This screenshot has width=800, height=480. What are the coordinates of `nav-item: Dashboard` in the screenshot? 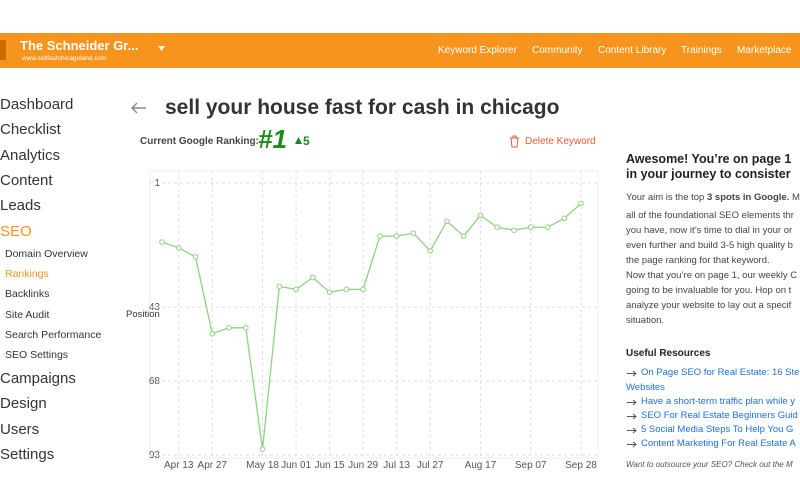 It's located at (37, 104).